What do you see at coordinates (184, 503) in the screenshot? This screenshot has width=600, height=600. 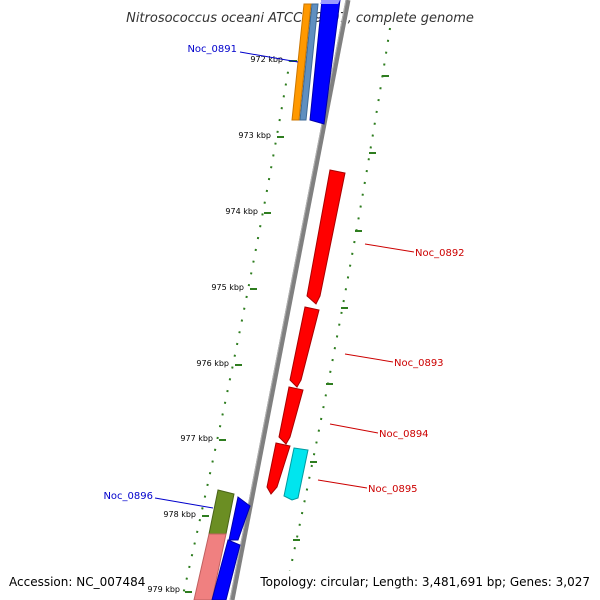 I see `leader-noc0896` at bounding box center [184, 503].